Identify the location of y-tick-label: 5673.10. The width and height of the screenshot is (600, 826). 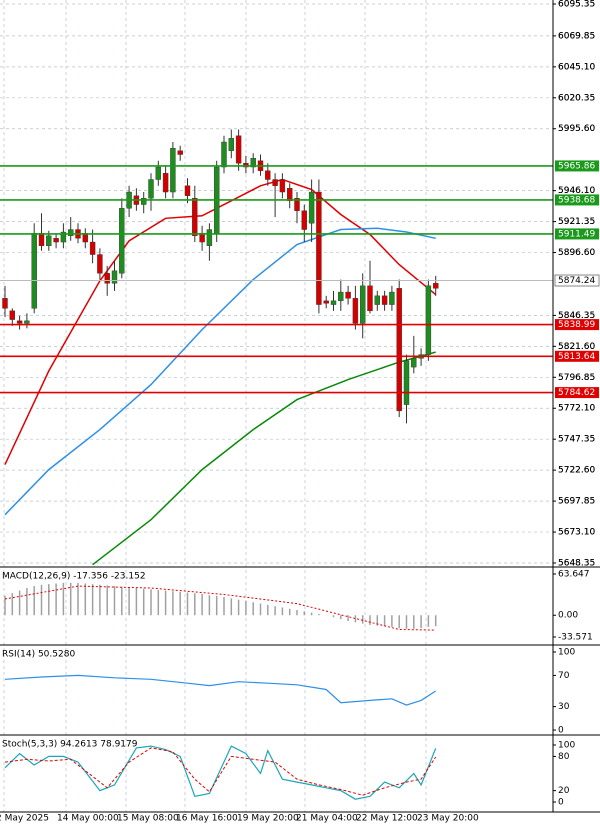
(576, 533).